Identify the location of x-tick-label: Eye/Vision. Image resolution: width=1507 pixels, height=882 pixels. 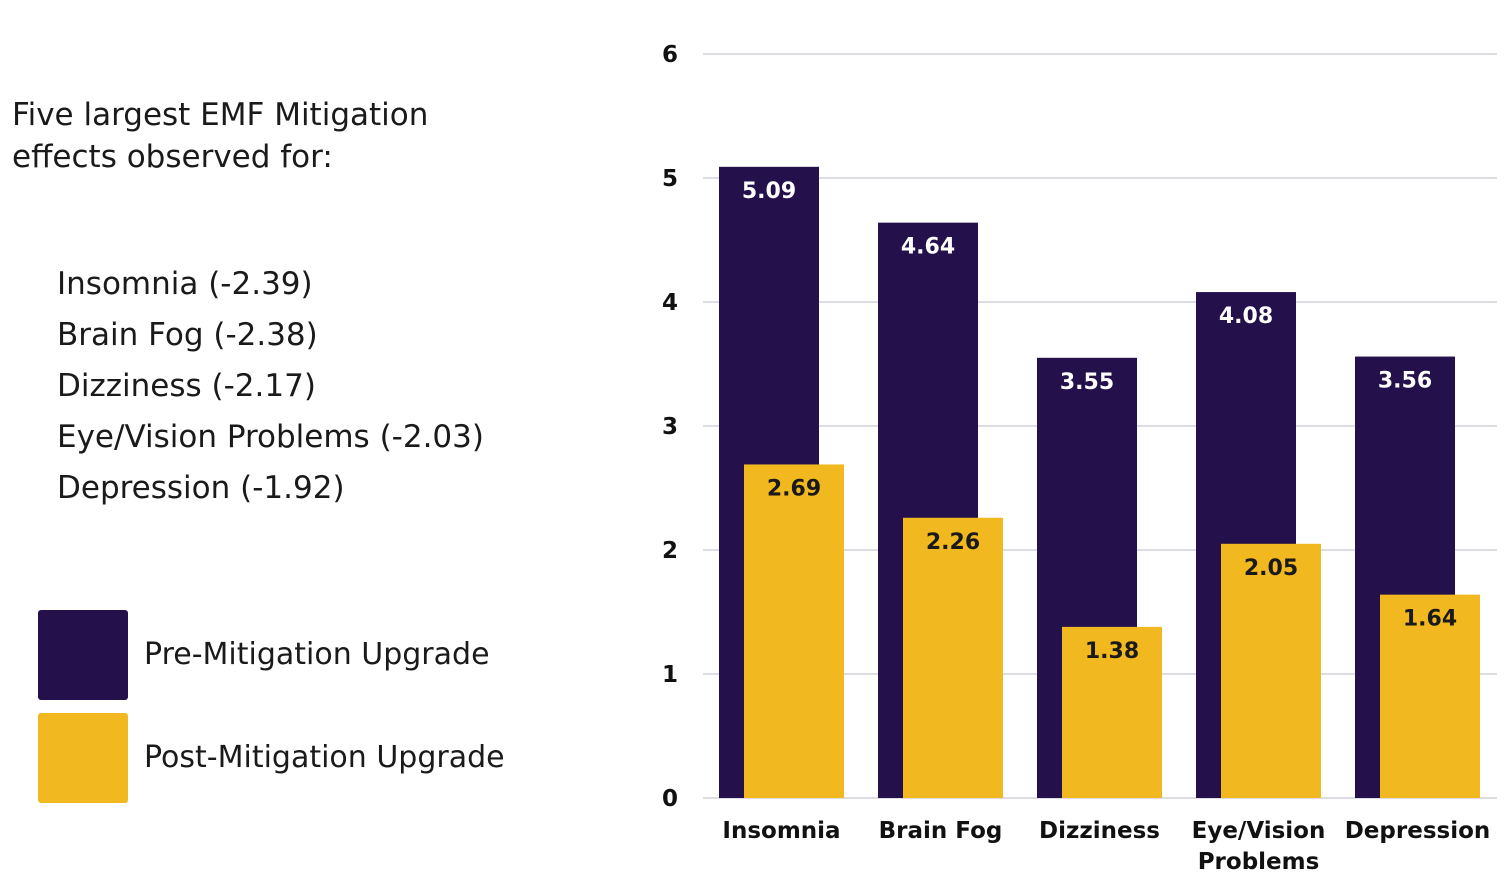
(1259, 831).